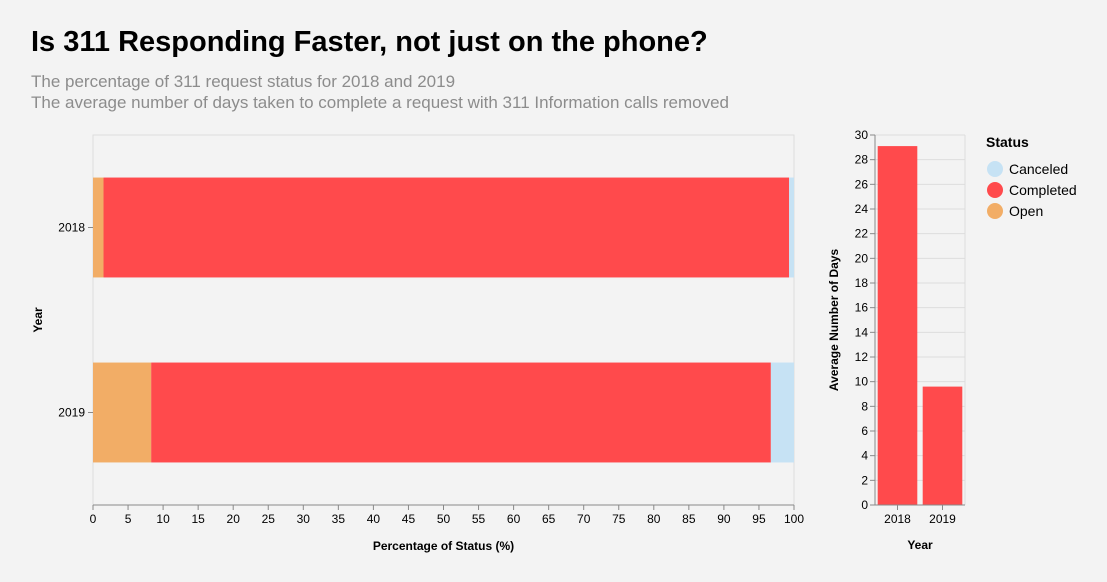 Image resolution: width=1107 pixels, height=582 pixels. I want to click on x-tick-label-45: 45, so click(409, 519).